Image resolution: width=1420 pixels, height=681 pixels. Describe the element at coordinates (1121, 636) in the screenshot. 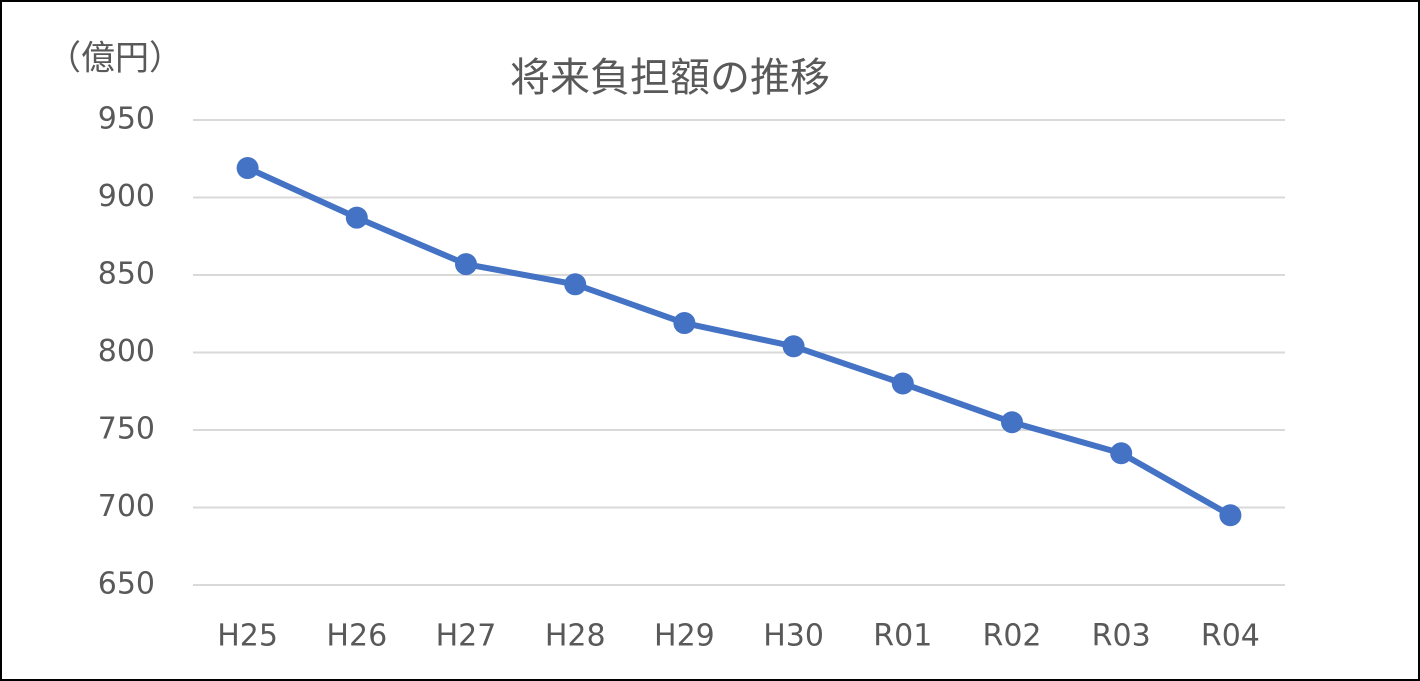

I see `x-tick-label: R03` at that location.